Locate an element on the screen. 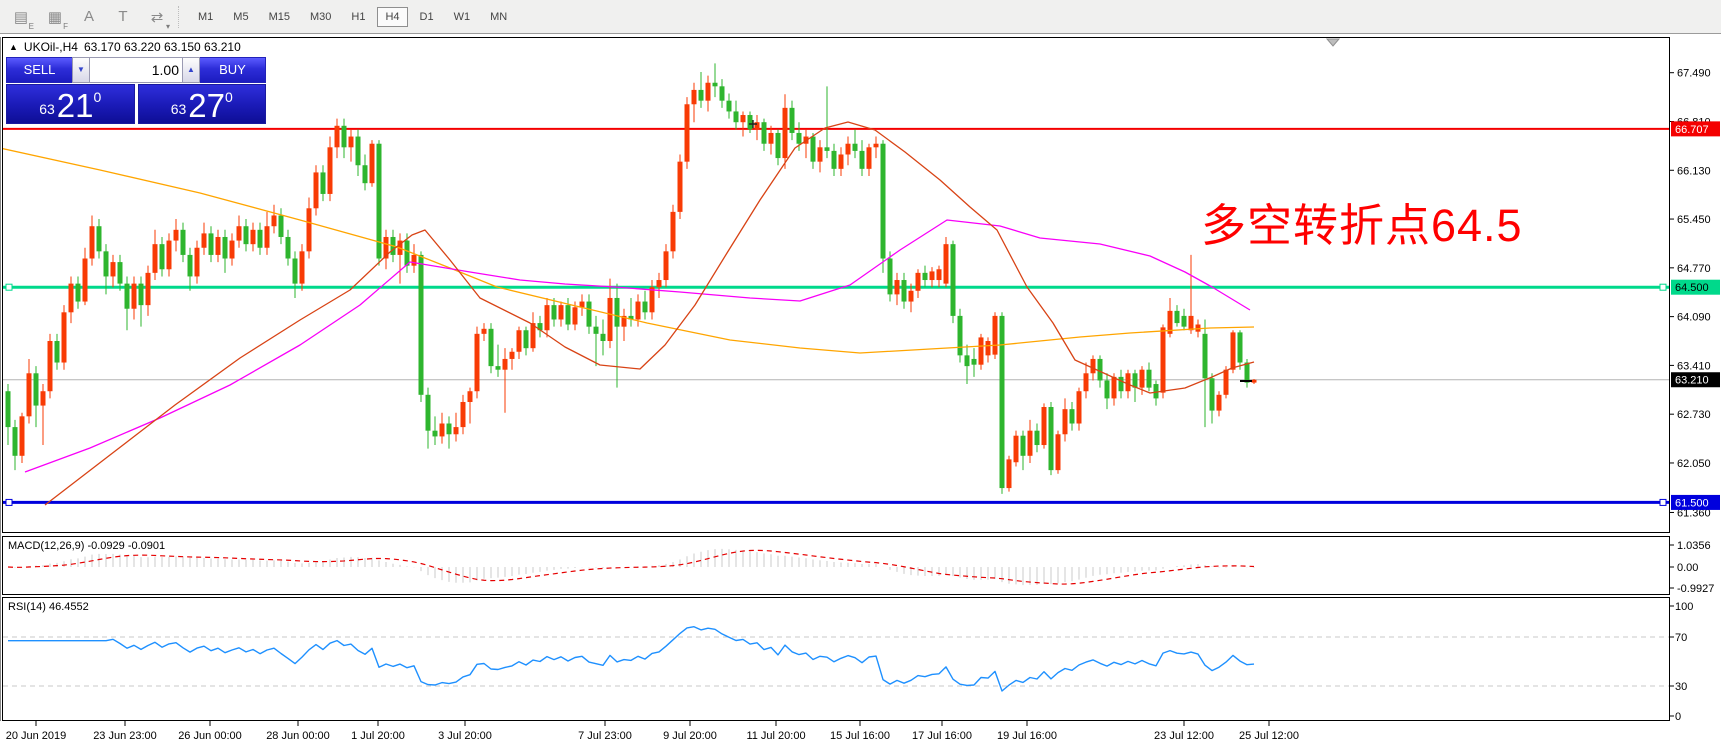 This screenshot has width=1721, height=750. data-window-icon: ▦ F is located at coordinates (57, 19).